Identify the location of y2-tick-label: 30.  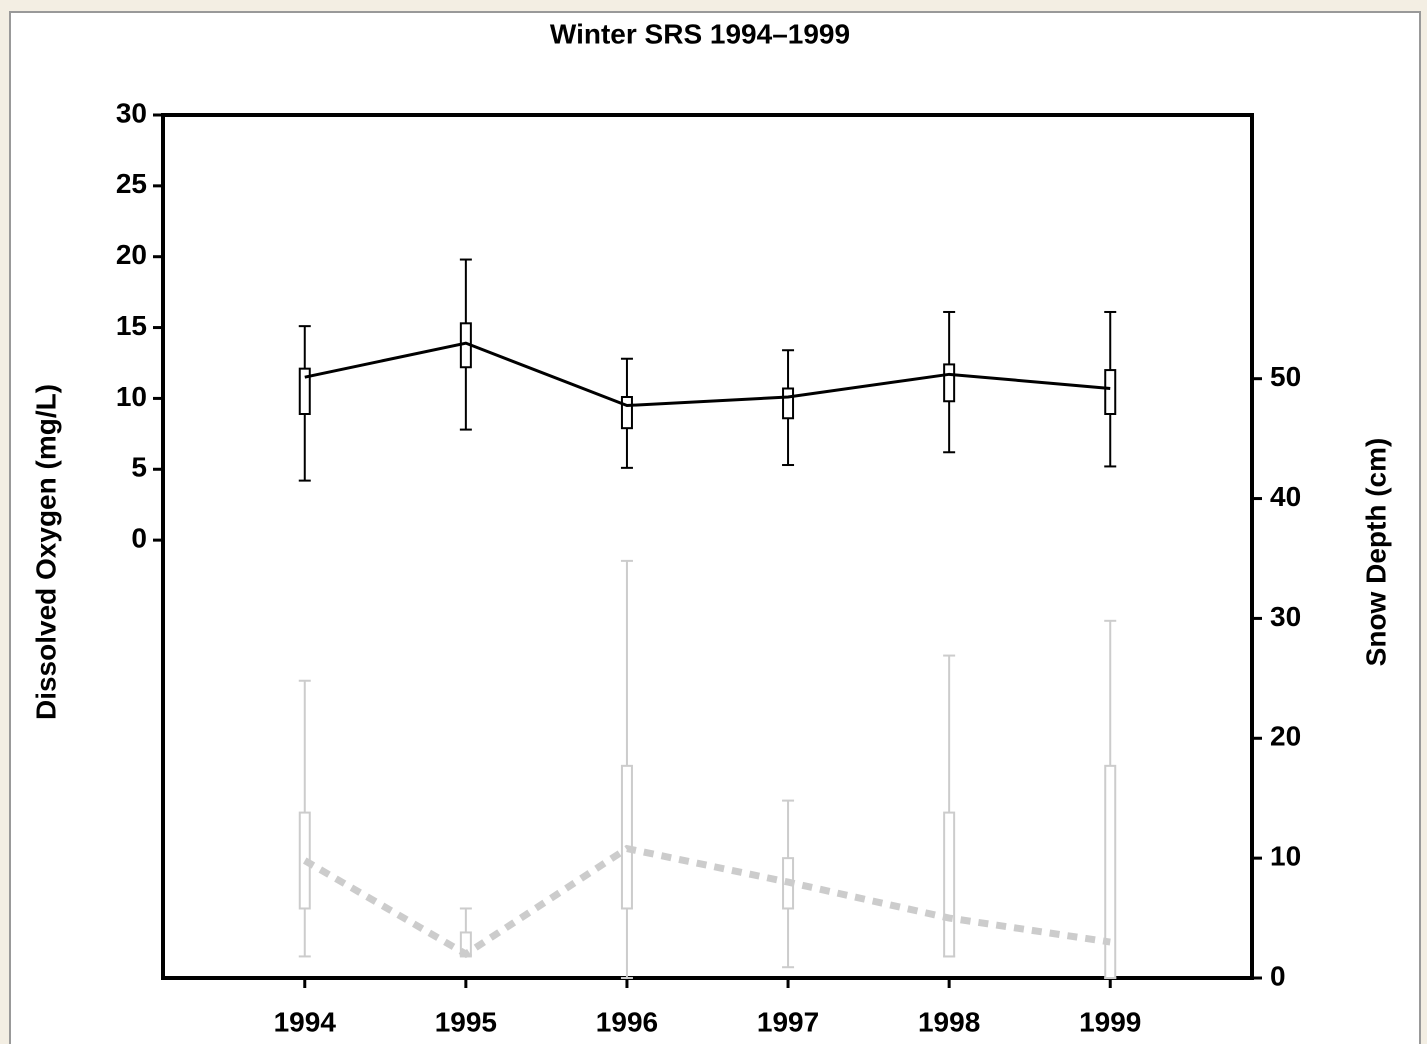
(1285, 616).